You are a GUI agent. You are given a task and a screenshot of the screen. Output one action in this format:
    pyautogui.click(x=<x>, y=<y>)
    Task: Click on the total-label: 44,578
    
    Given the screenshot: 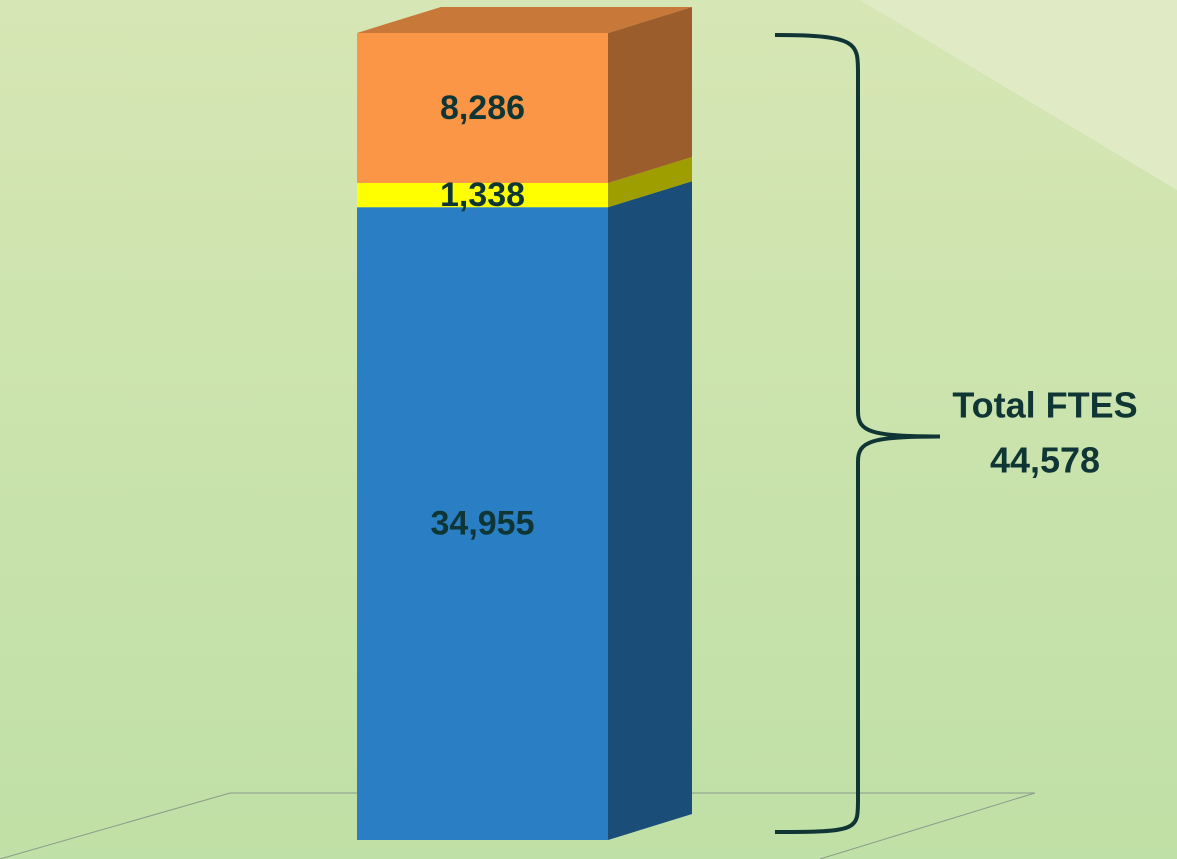 What is the action you would take?
    pyautogui.click(x=1045, y=460)
    